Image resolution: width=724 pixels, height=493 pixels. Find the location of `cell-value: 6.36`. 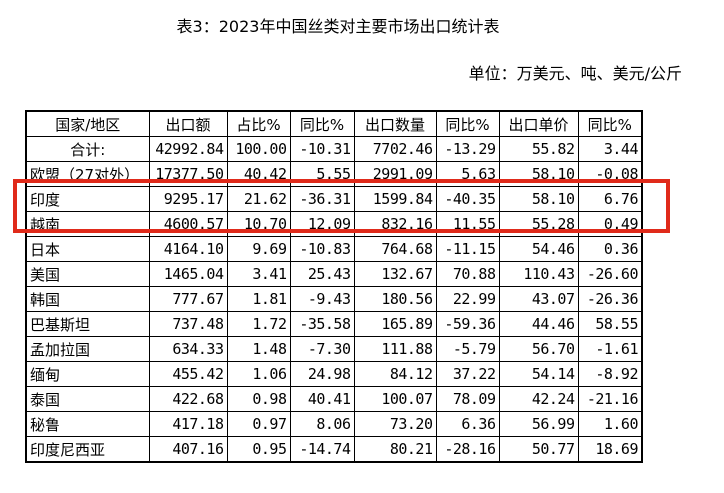

cell-value: 6.36 is located at coordinates (467, 424).